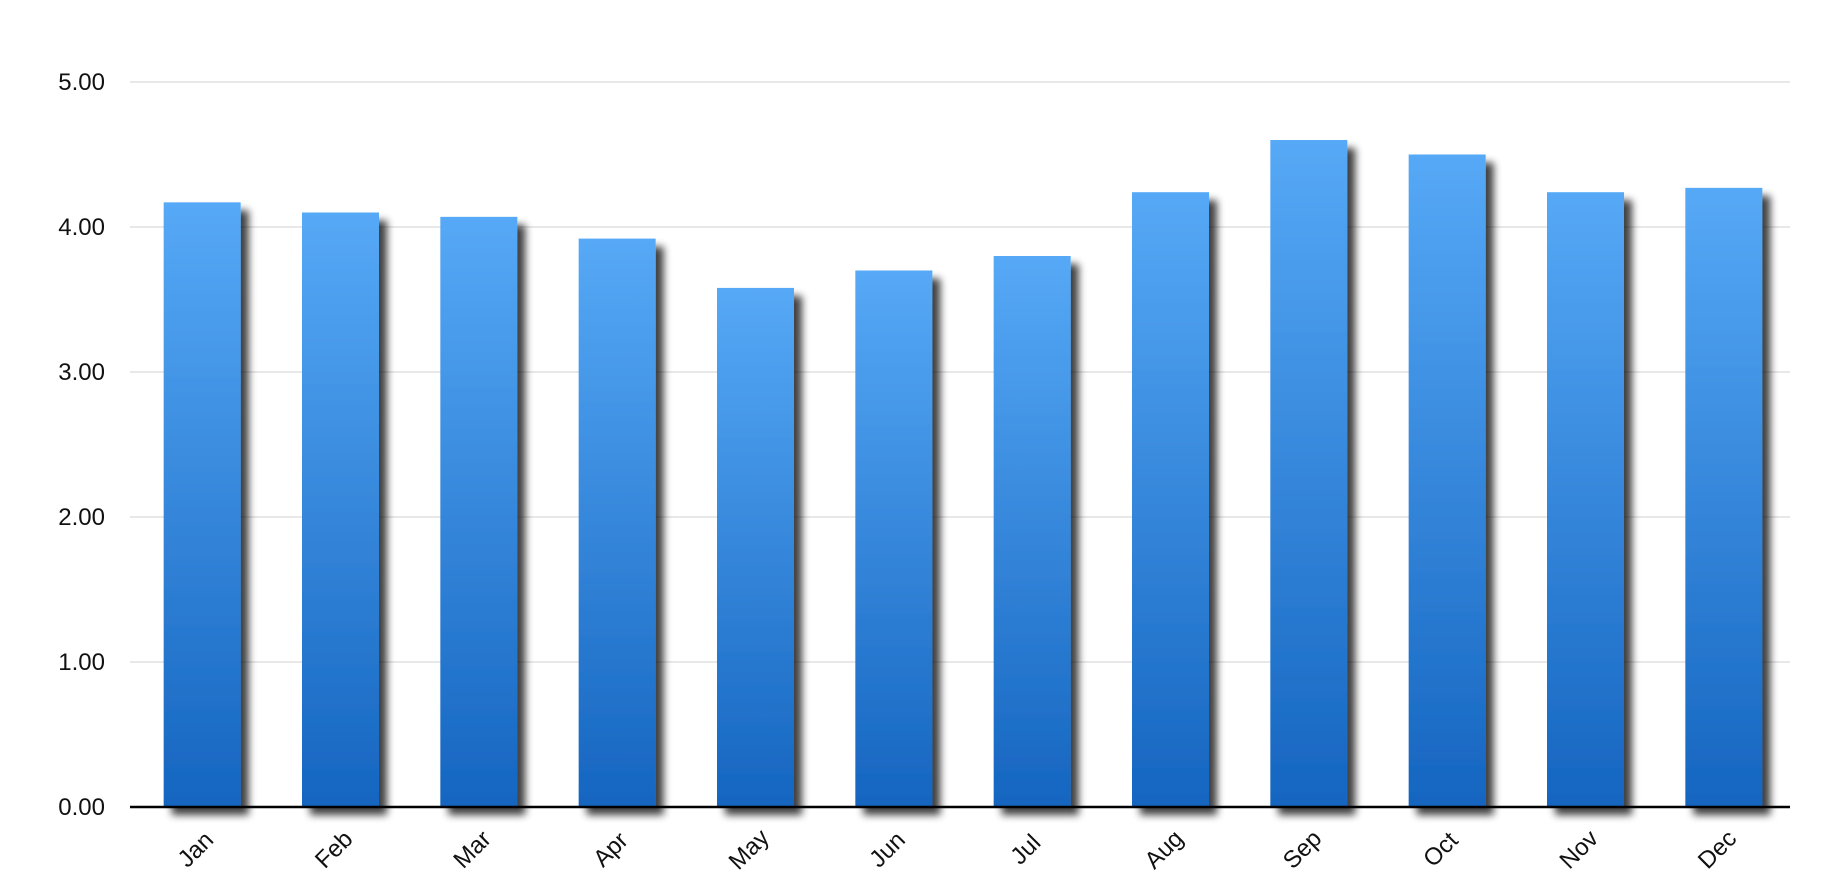 This screenshot has height=892, width=1840. What do you see at coordinates (81, 82) in the screenshot?
I see `y-tick-label: 5.00` at bounding box center [81, 82].